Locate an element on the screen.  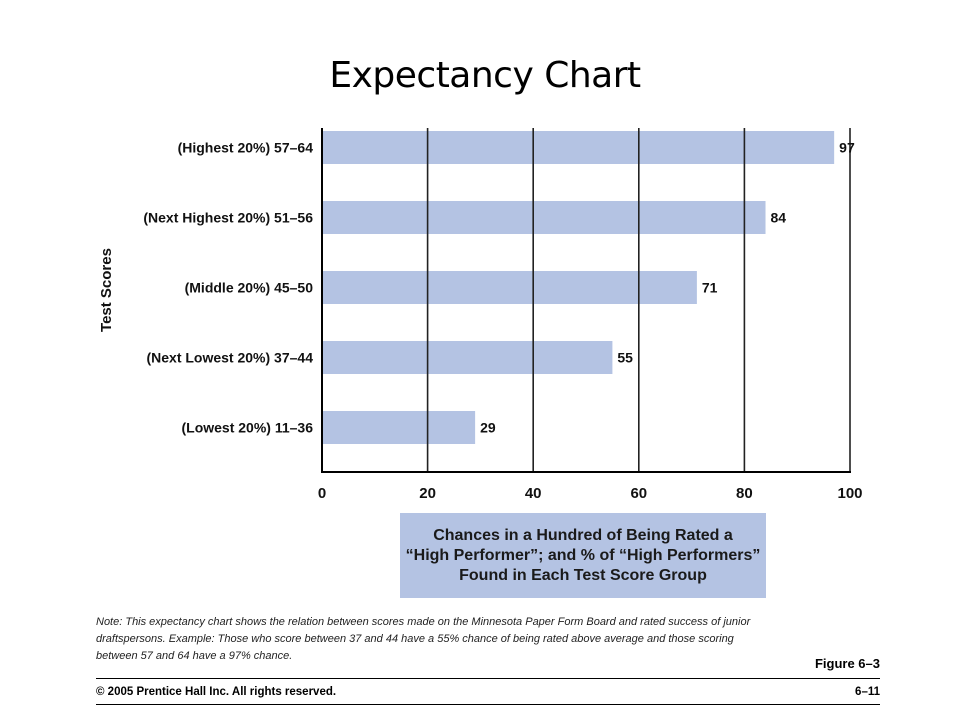
x-tick-label: 80 is located at coordinates (744, 493).